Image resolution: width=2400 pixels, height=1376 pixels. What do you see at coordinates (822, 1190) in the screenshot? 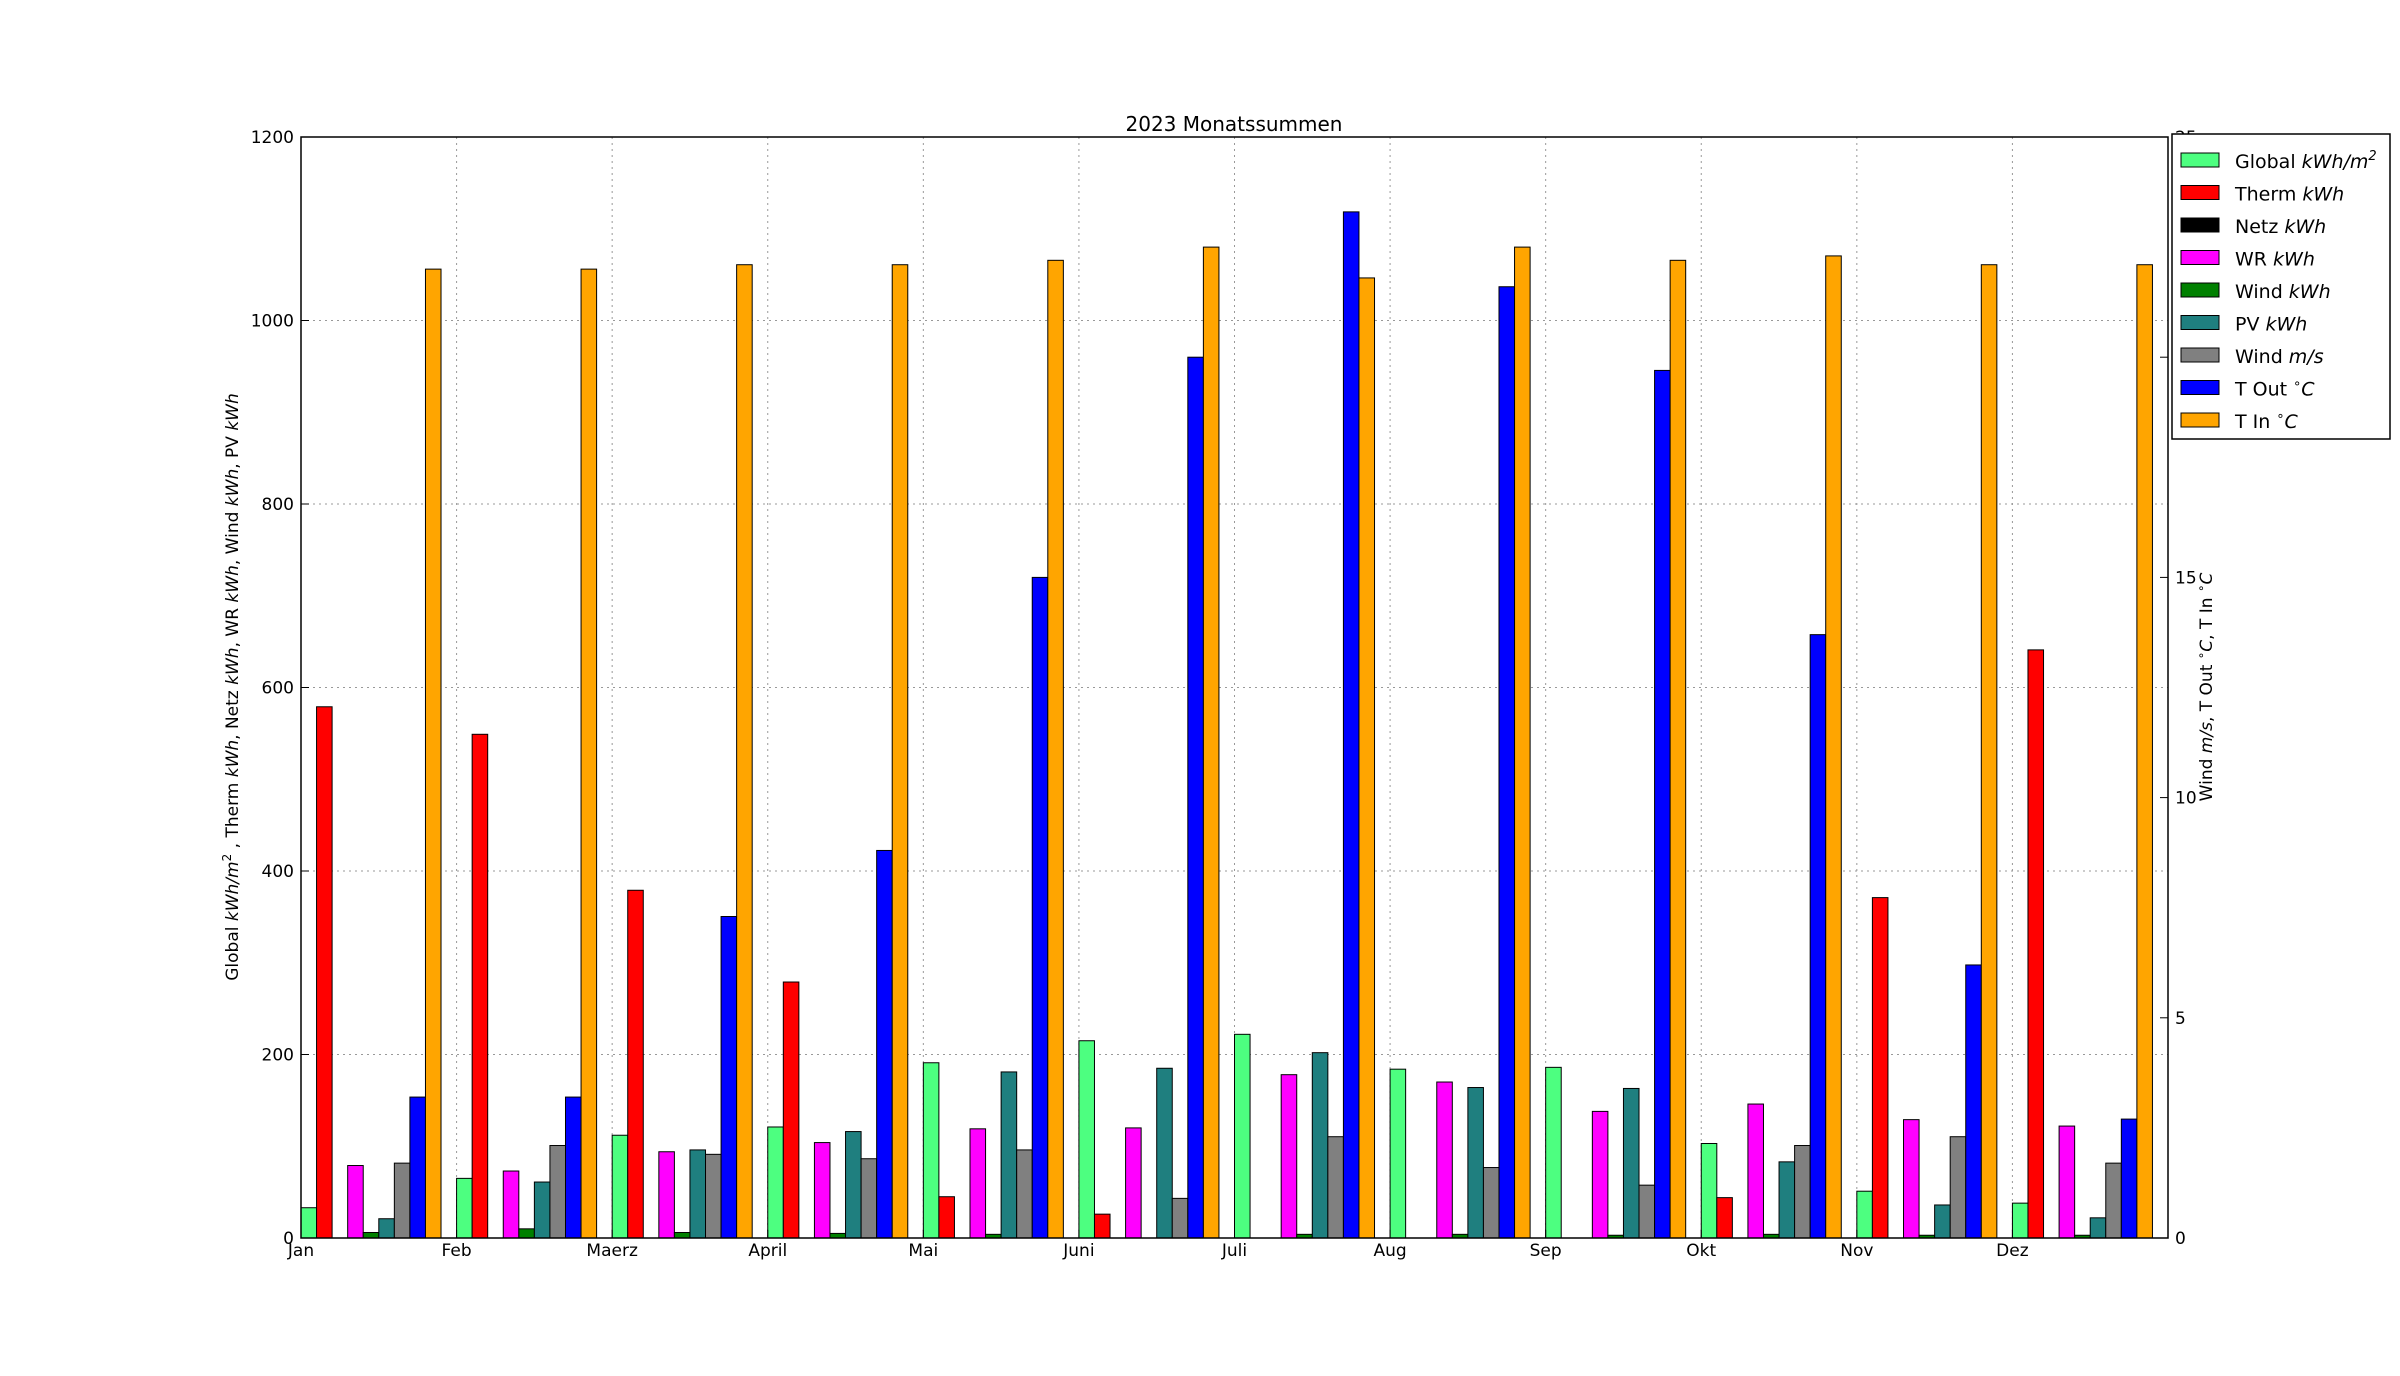
I see `bar-wr-kwh-april` at bounding box center [822, 1190].